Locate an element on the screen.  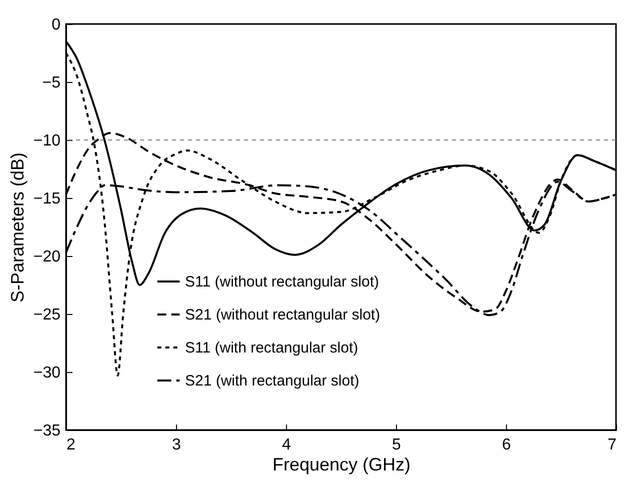
y-axis-title: S-Parameters (dB) is located at coordinates (17, 227).